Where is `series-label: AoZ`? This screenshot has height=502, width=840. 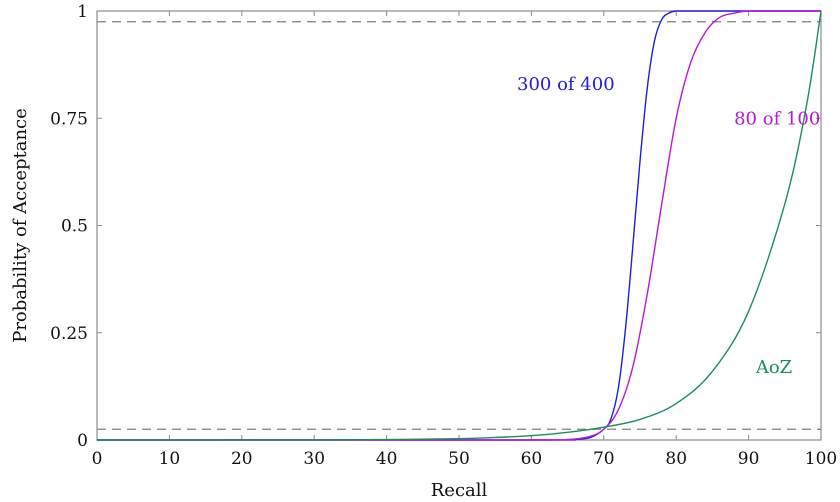 series-label: AoZ is located at coordinates (773, 367).